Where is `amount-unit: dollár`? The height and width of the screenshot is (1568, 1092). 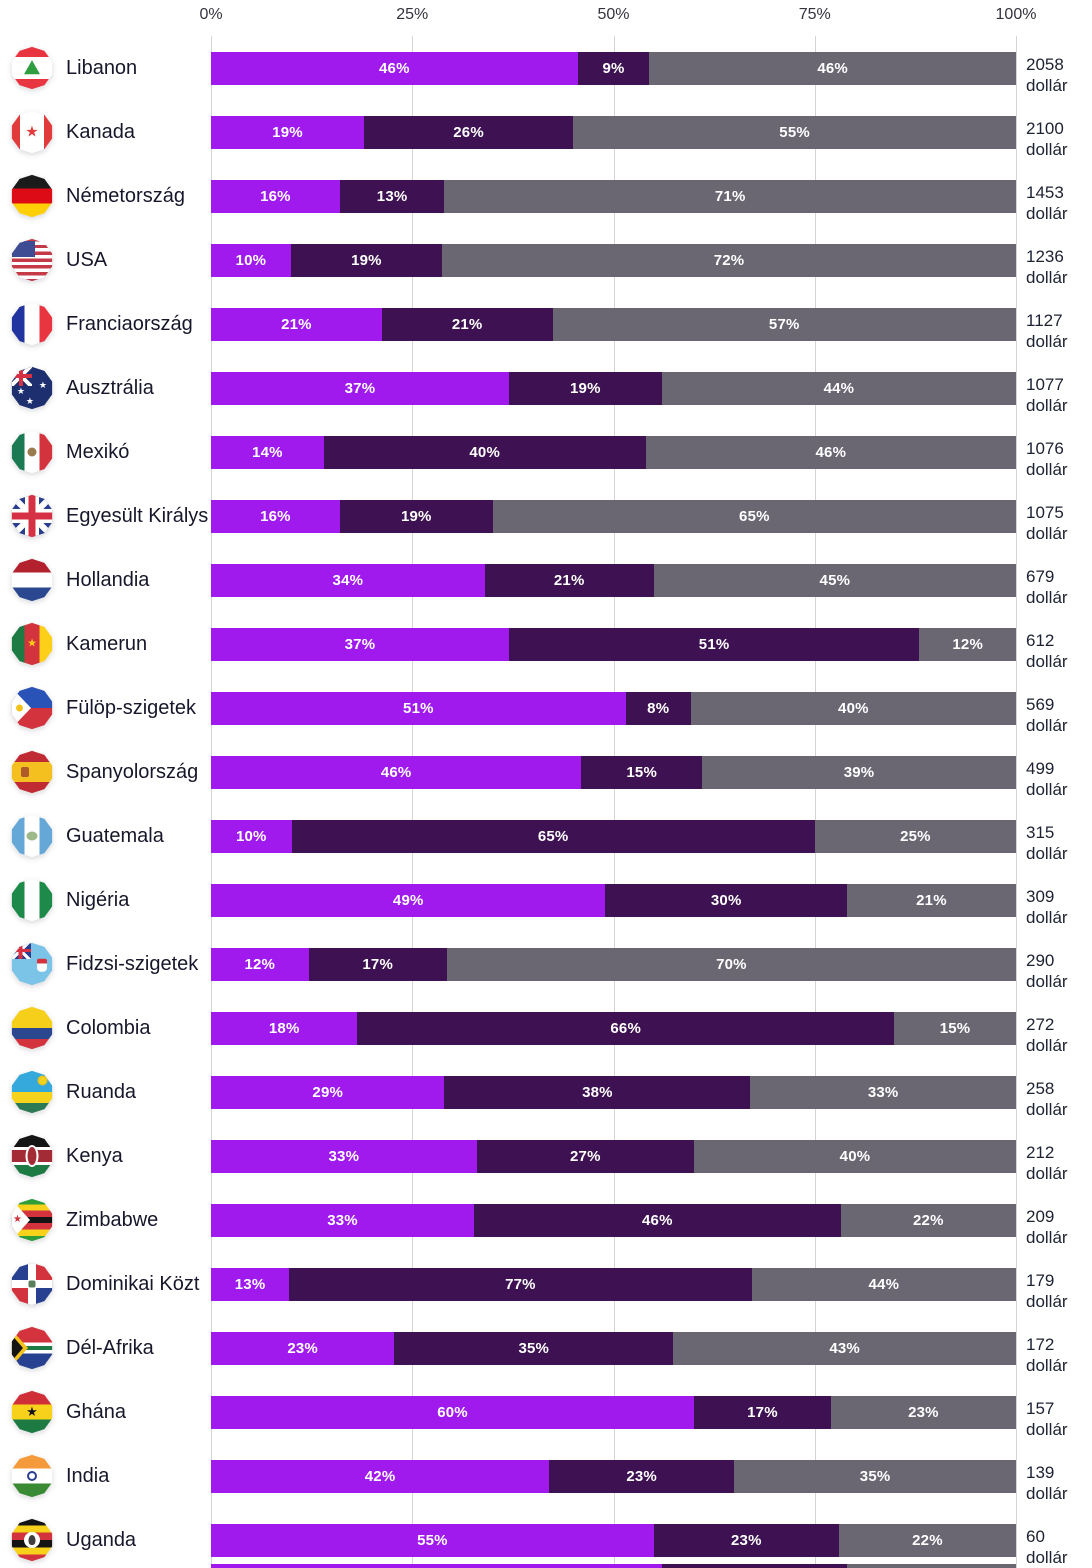
amount-unit: dollár is located at coordinates (1047, 533).